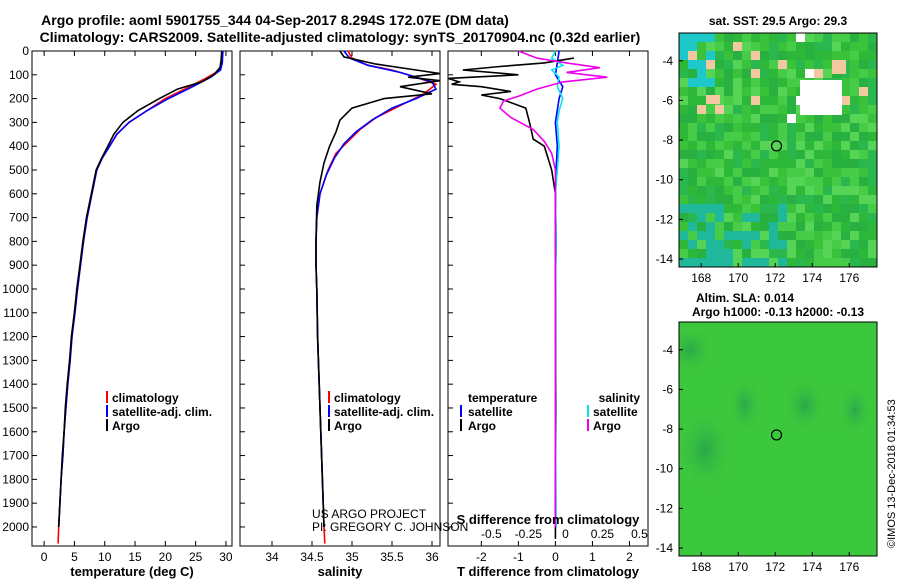 This screenshot has height=580, width=900. I want to click on lat-tick-label: -14, so click(665, 259).